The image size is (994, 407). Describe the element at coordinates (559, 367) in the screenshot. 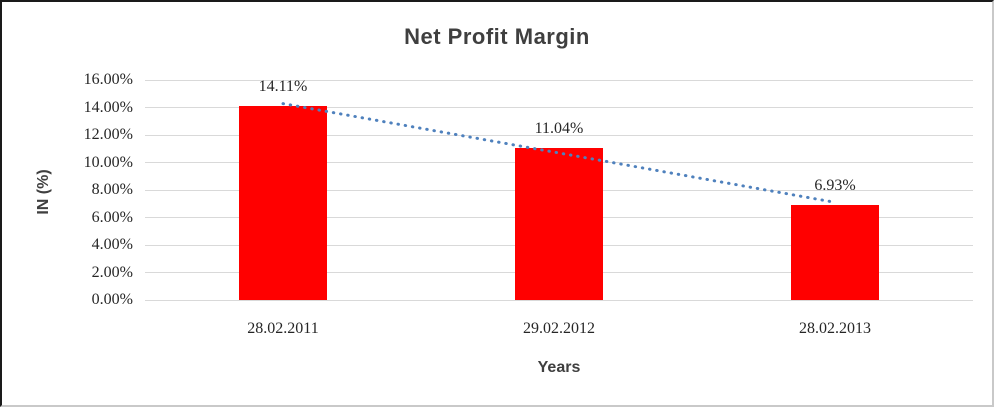

I see `x-axis-title: Years` at that location.